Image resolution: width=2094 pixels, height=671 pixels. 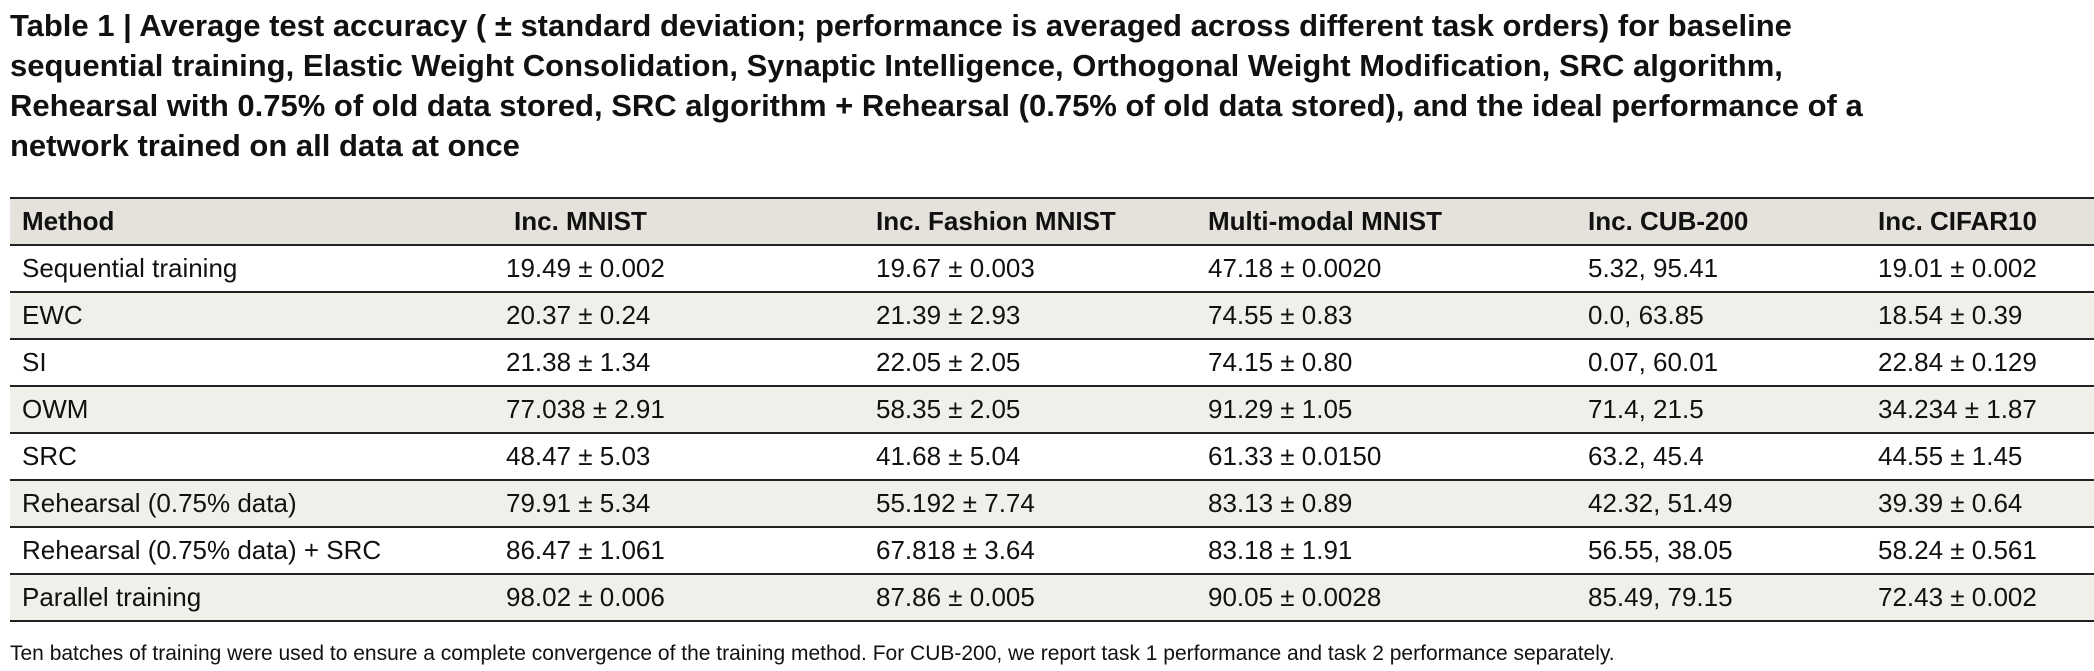 I want to click on cell-inc-cub-200: 56.55, 38.05, so click(x=1670, y=551).